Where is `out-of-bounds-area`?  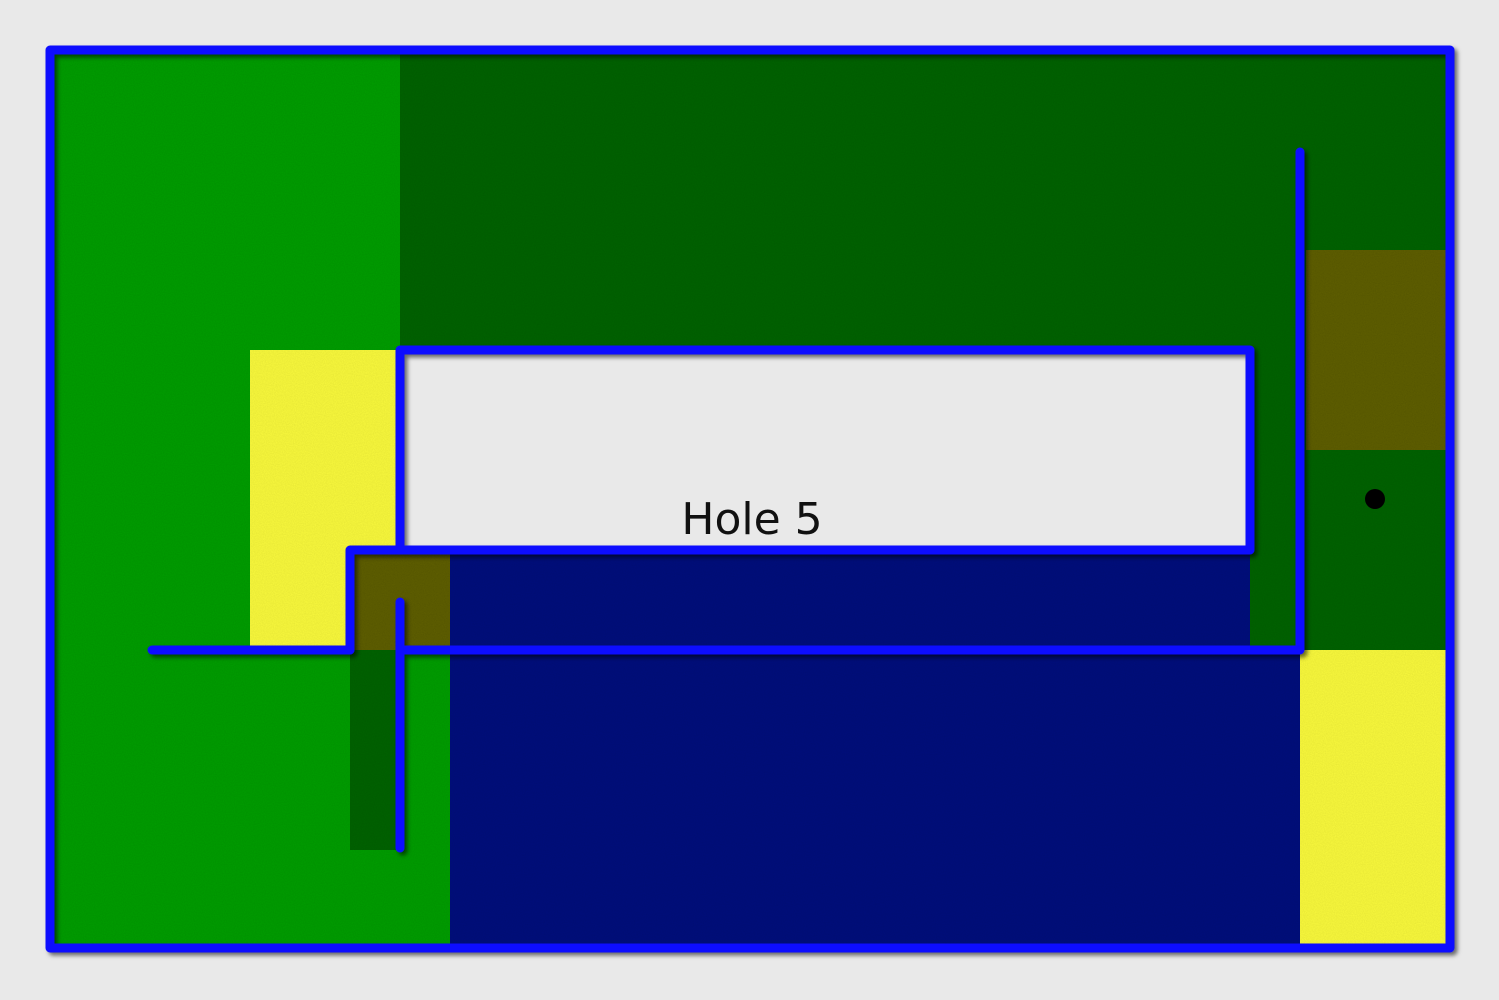 out-of-bounds-area is located at coordinates (827, 450).